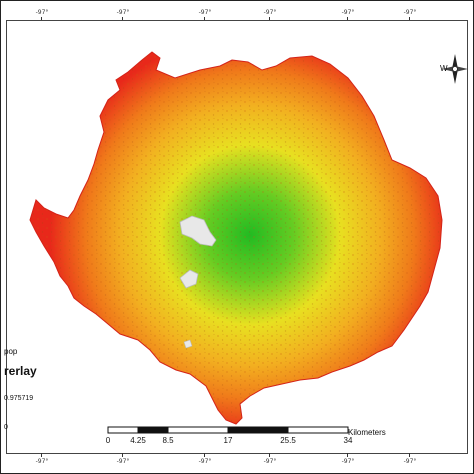 Image resolution: width=474 pixels, height=474 pixels. What do you see at coordinates (367, 432) in the screenshot?
I see `scale-bar-units: Kilometers` at bounding box center [367, 432].